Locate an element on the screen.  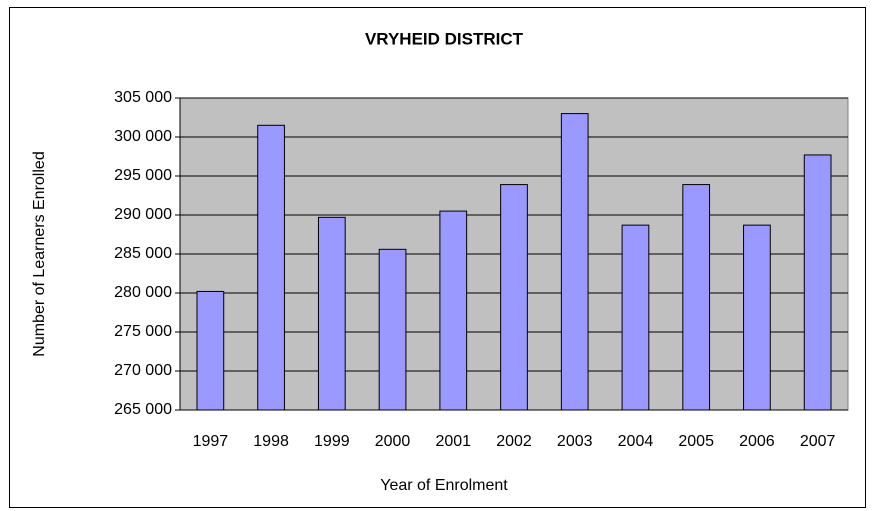
y-tick-label: 300 000 is located at coordinates (143, 136).